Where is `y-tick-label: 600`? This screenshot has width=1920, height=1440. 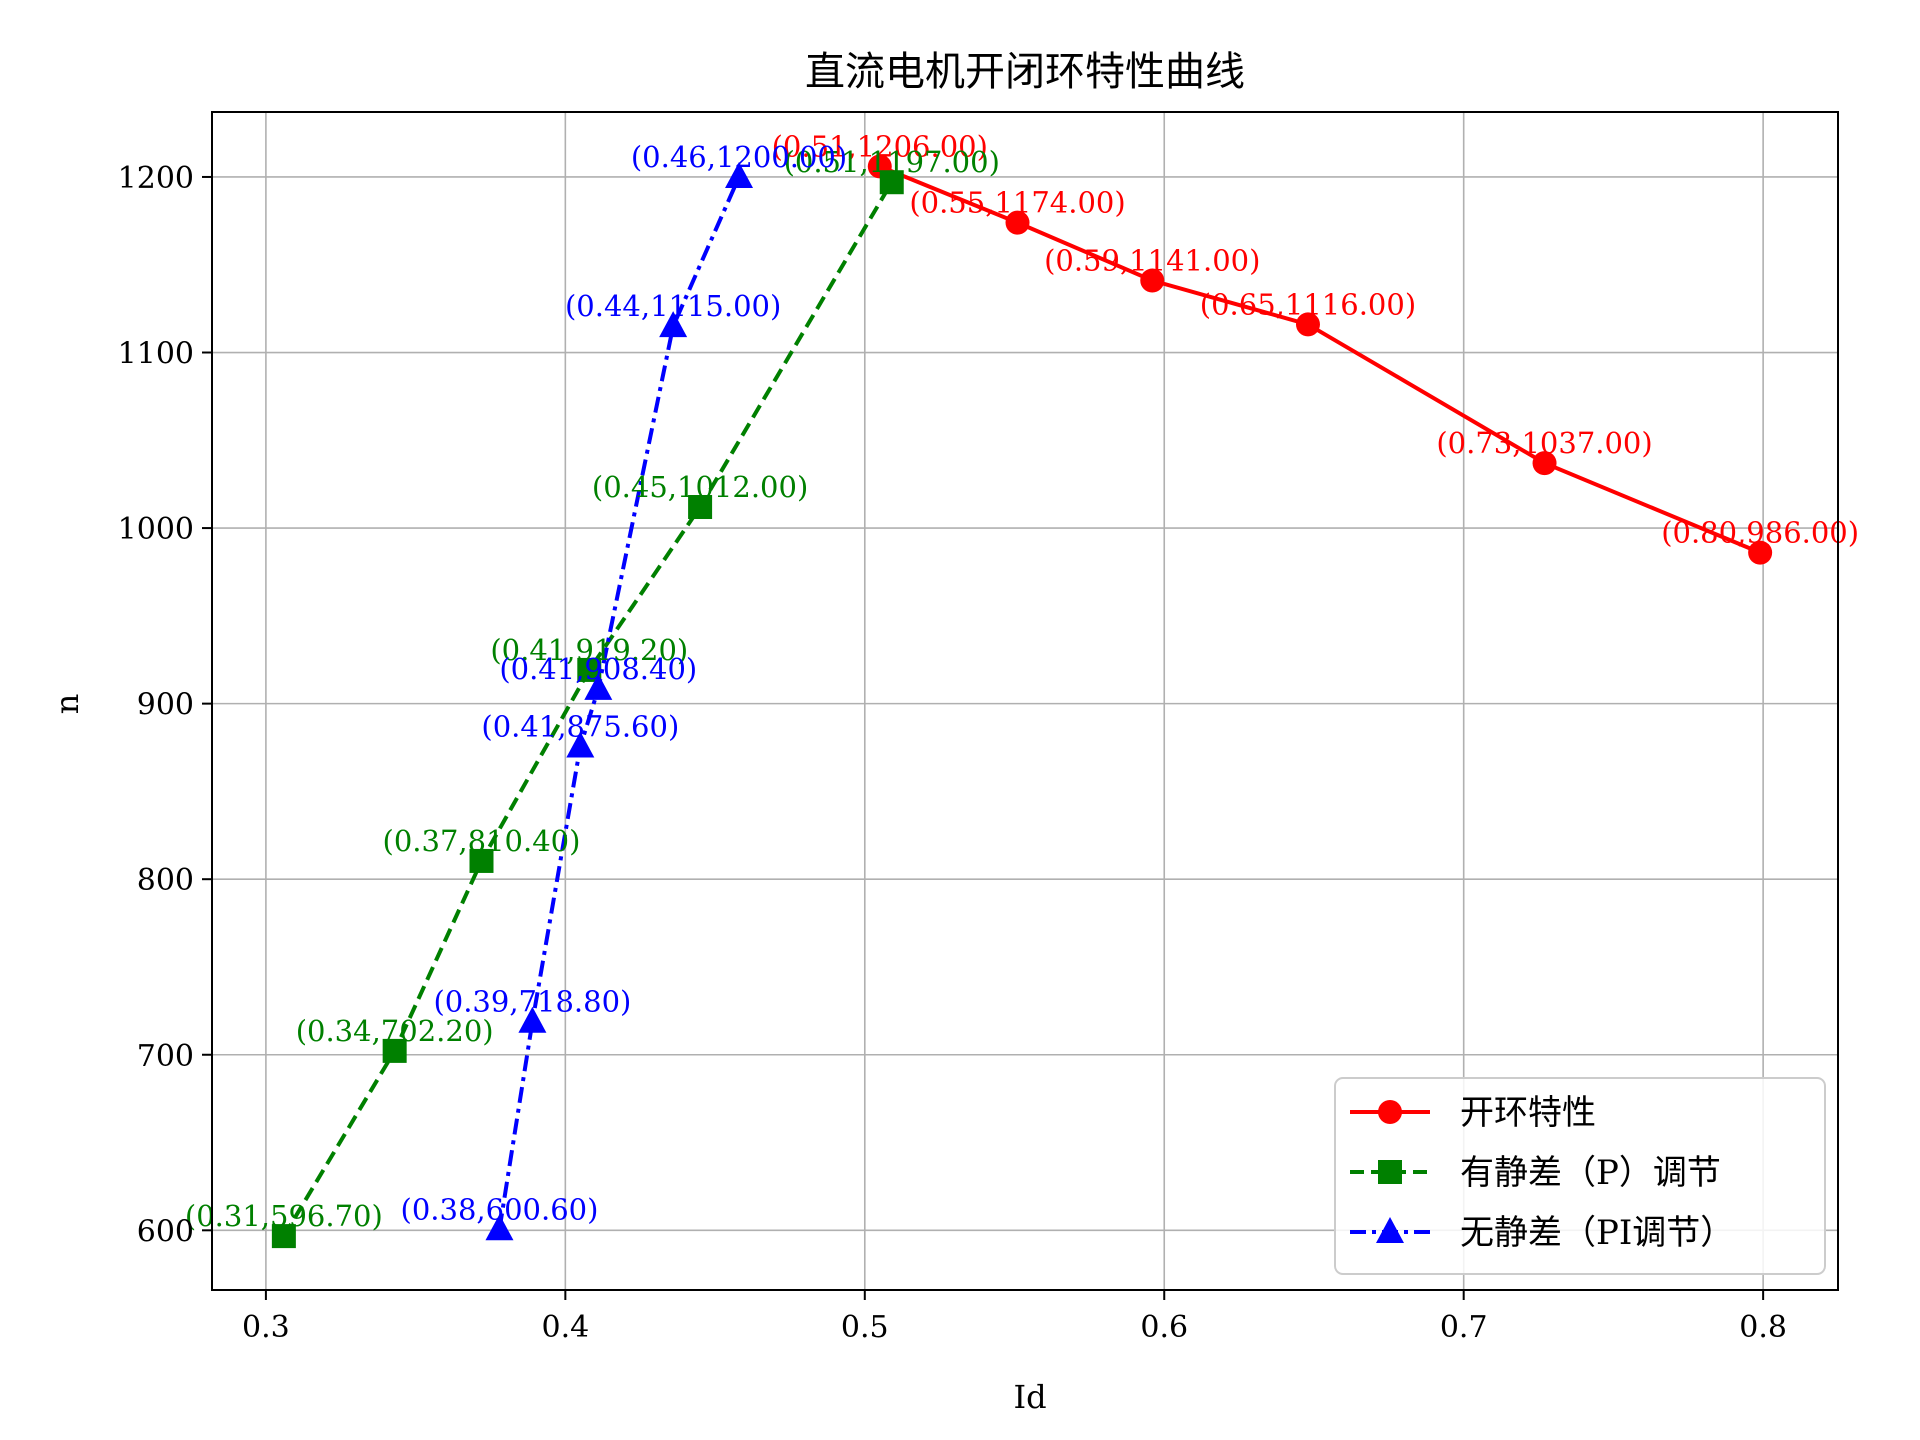
y-tick-label: 600 is located at coordinates (165, 1231).